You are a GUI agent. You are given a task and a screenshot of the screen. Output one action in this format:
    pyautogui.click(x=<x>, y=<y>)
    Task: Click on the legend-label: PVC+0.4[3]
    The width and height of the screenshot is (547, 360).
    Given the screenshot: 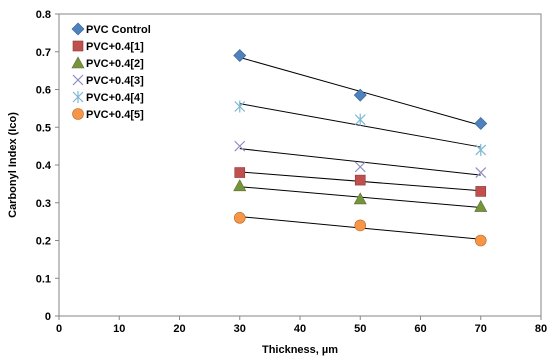 What is the action you would take?
    pyautogui.click(x=115, y=81)
    